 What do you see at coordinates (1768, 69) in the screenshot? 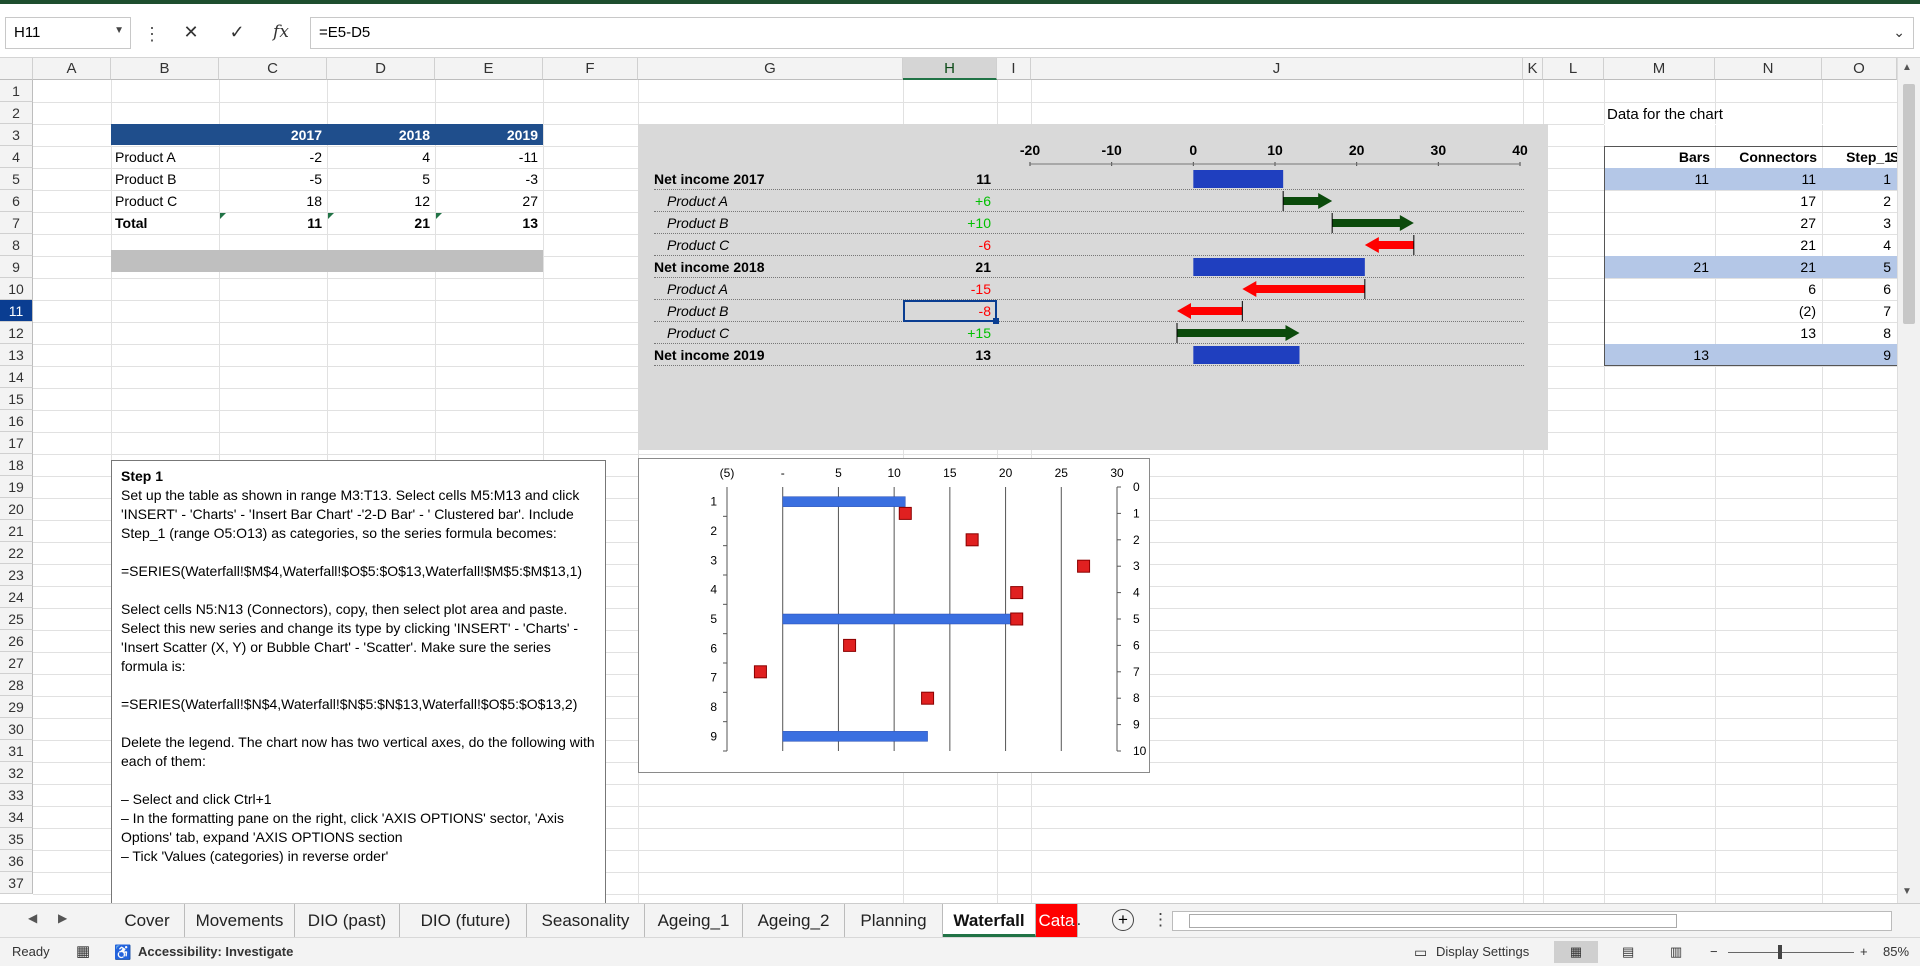
I see `column-header-n: N` at bounding box center [1768, 69].